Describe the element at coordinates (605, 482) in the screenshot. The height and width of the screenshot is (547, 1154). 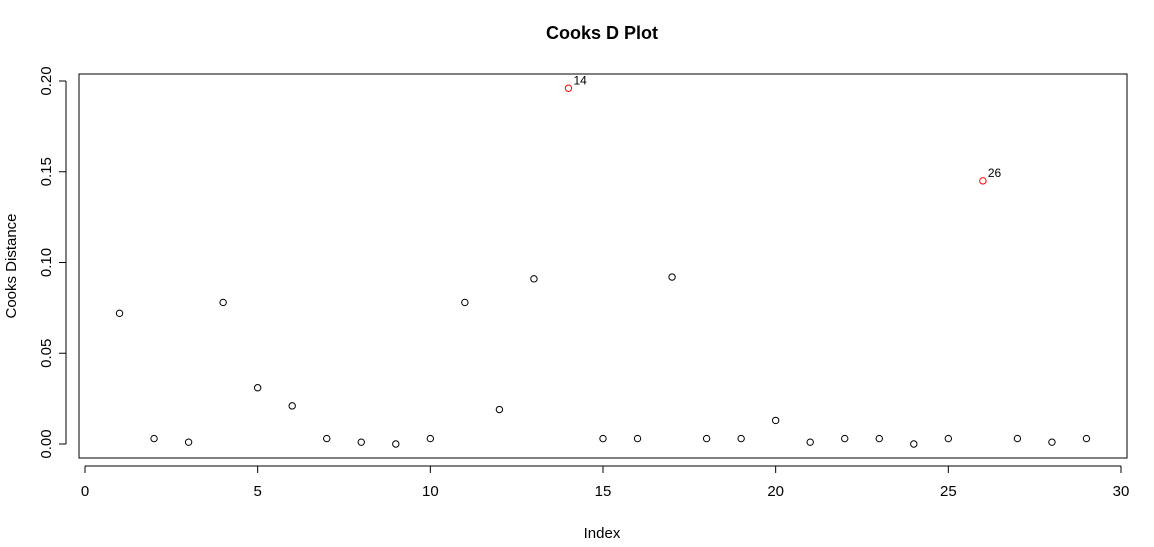
I see `x-axis: 0 5 10 15 20 25 30` at that location.